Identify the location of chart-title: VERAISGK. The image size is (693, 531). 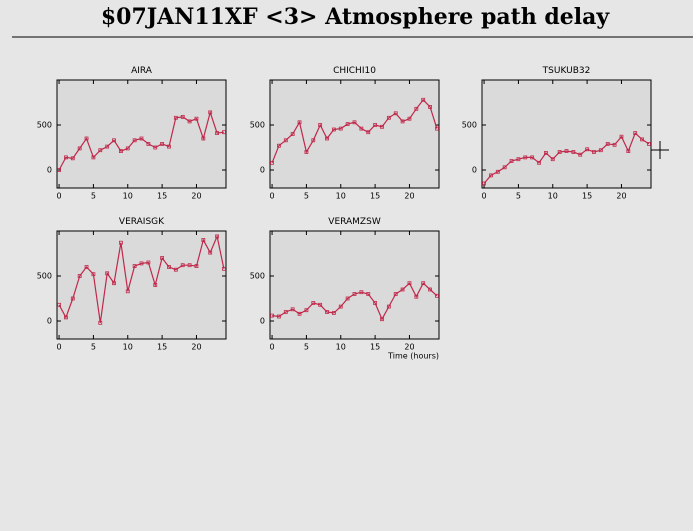
(142, 222).